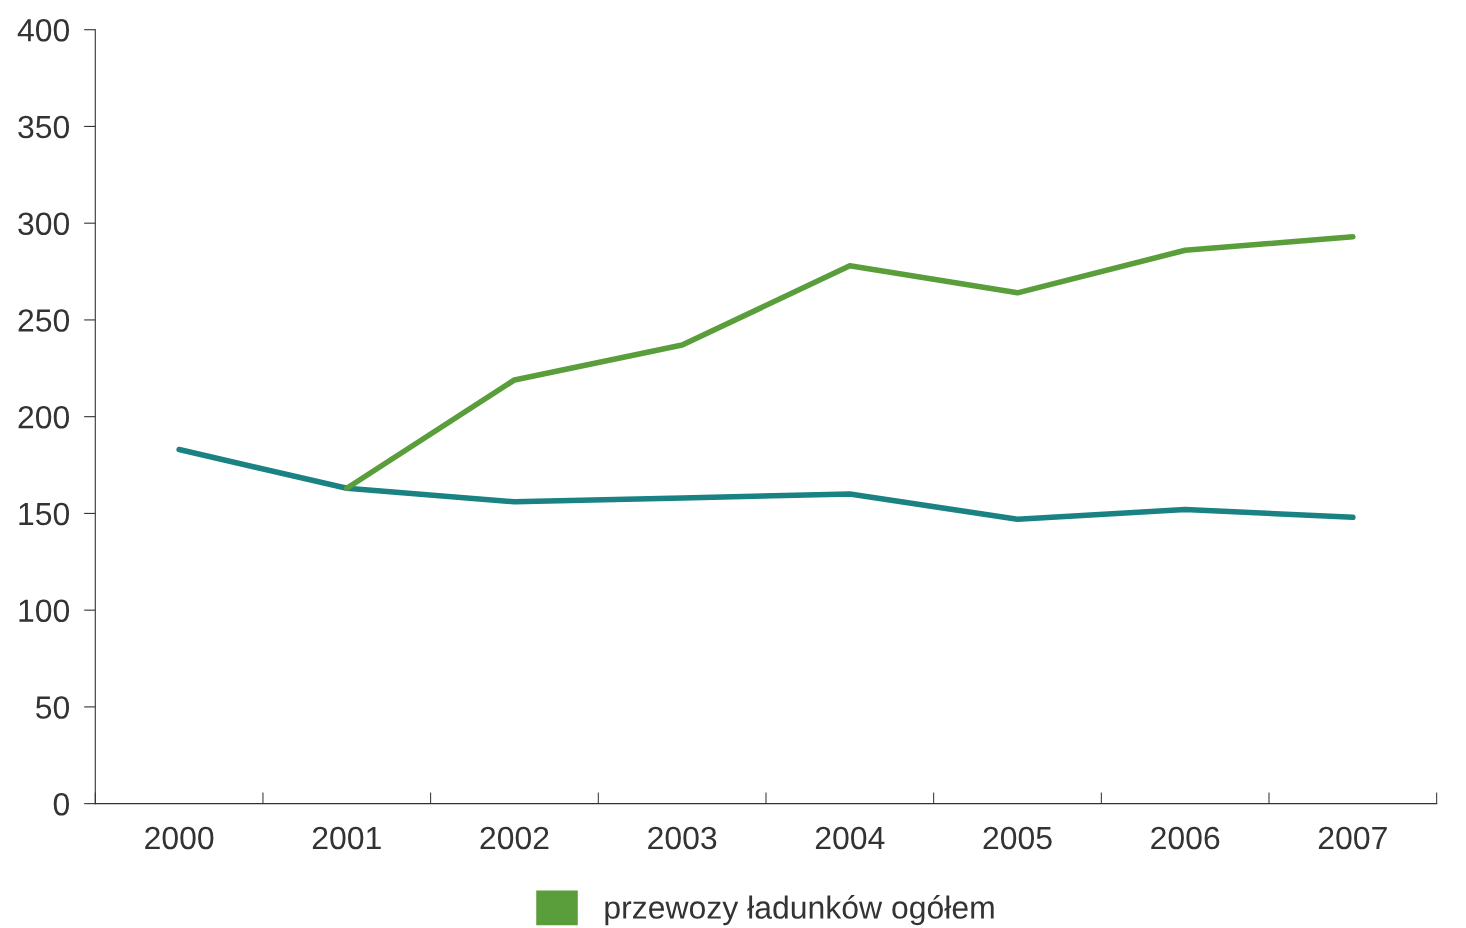  What do you see at coordinates (44, 320) in the screenshot?
I see `y-tick-label: 250` at bounding box center [44, 320].